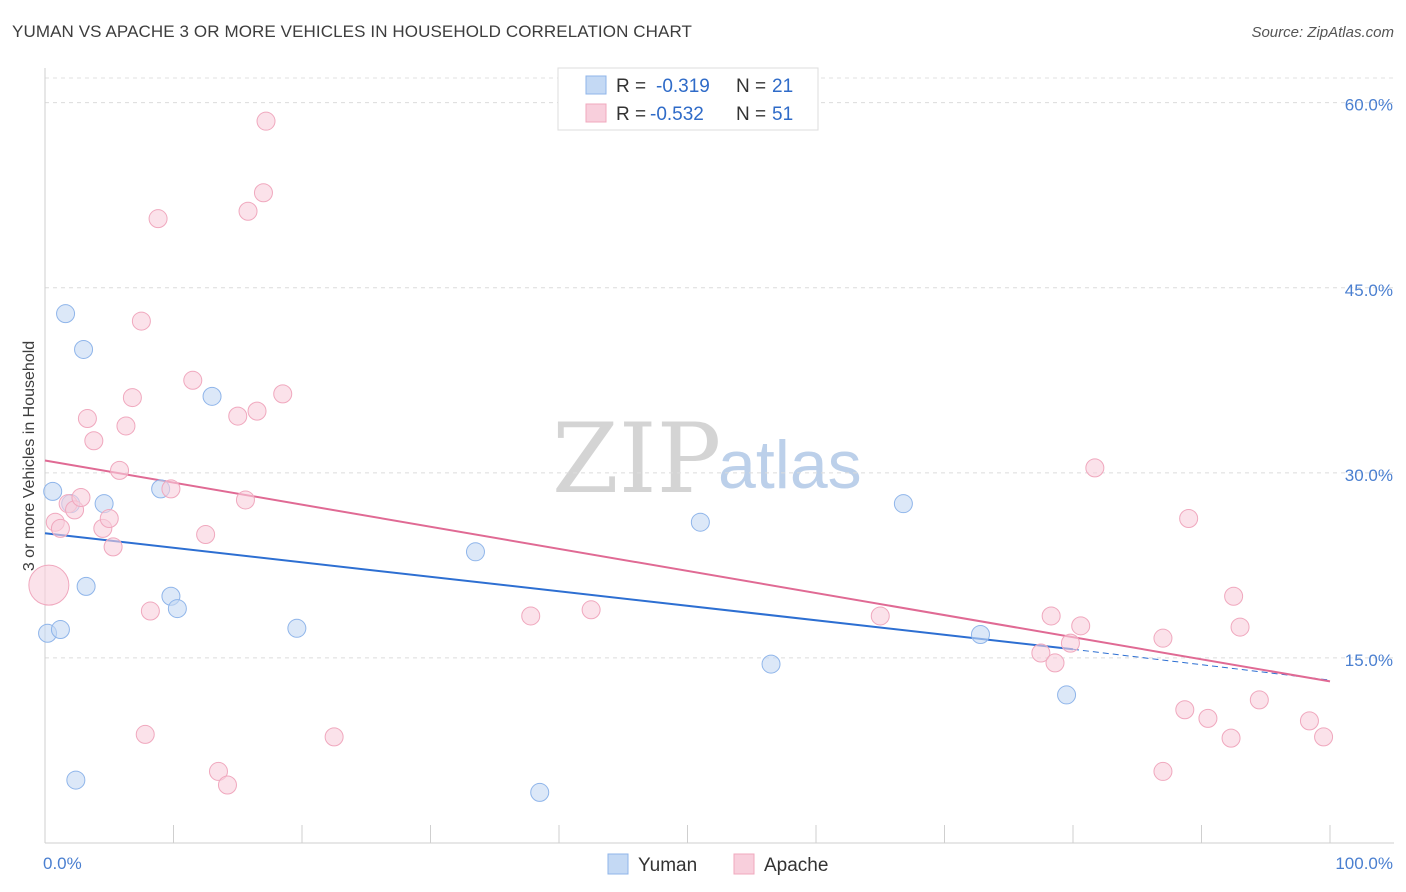  What do you see at coordinates (596, 113) in the screenshot?
I see `apache-legend-swatch` at bounding box center [596, 113].